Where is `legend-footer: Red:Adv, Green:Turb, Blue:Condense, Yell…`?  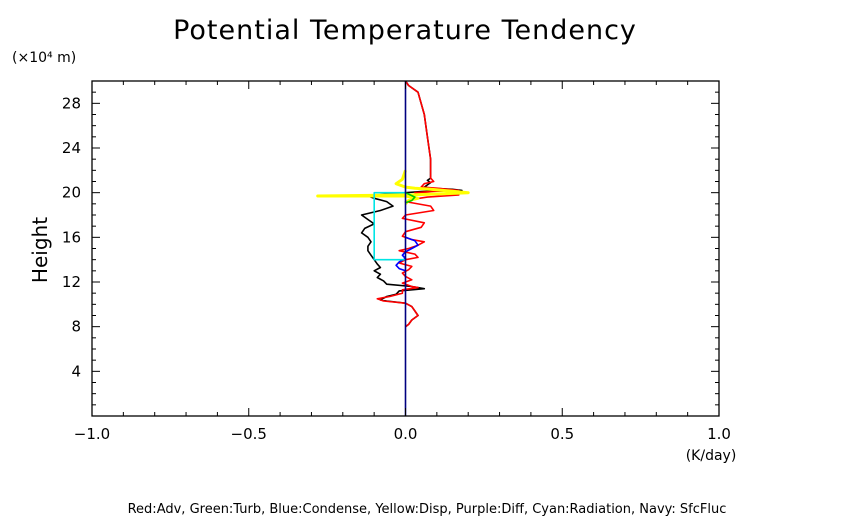 legend-footer: Red:Adv, Green:Turb, Blue:Condense, Yell… is located at coordinates (427, 509).